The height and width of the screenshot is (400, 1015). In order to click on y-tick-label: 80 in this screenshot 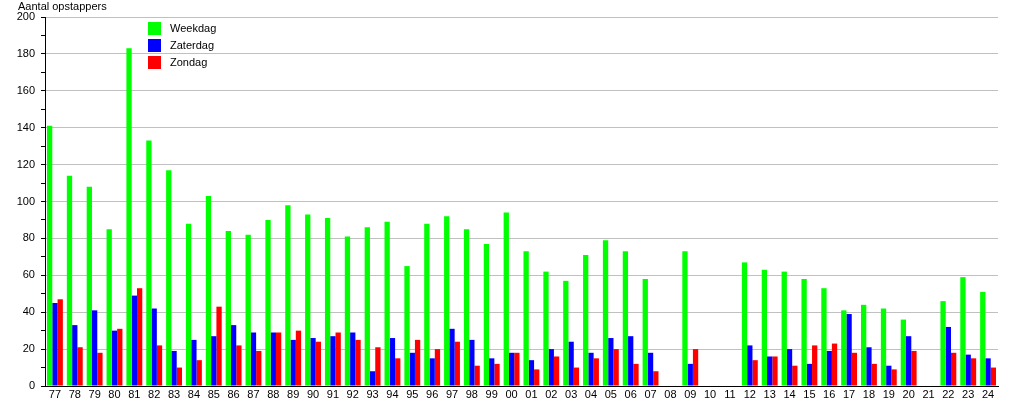, I will do `click(28, 237)`.